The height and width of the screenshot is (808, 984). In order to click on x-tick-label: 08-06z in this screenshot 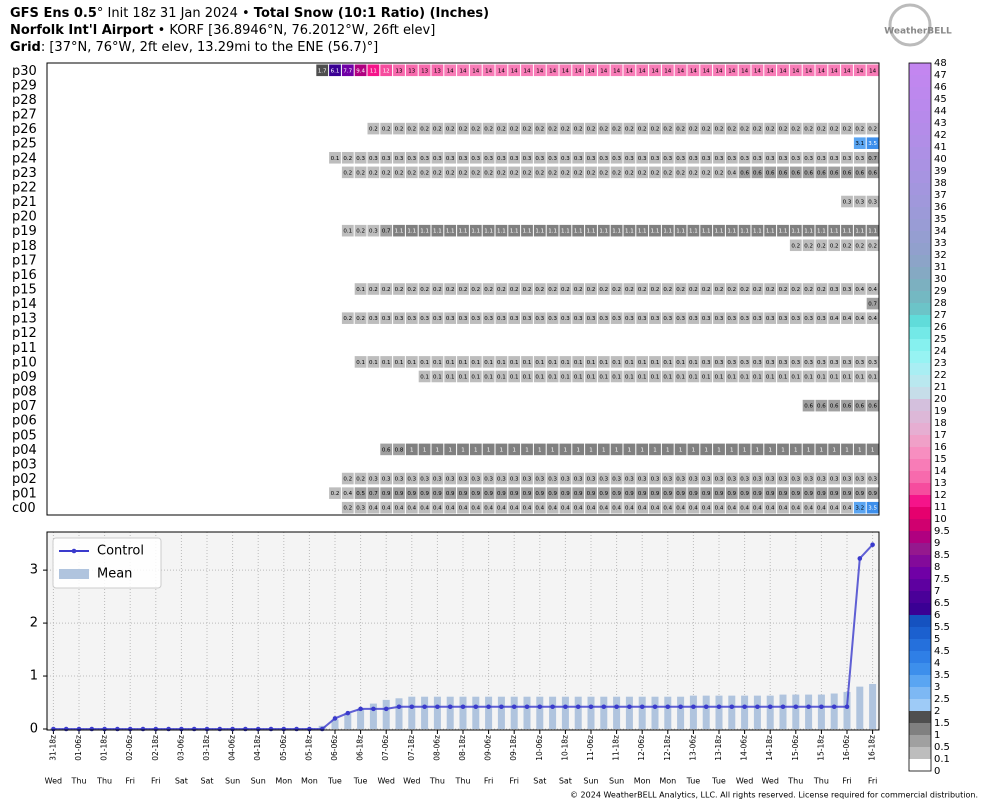, I will do `click(436, 748)`.